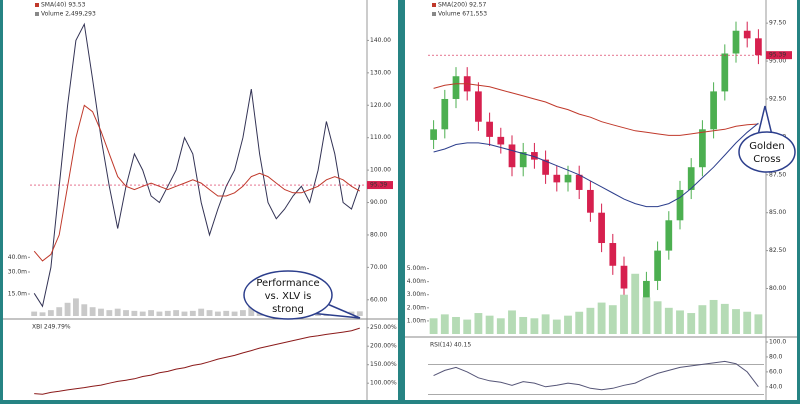 This screenshot has width=800, height=404. What do you see at coordinates (380, 105) in the screenshot?
I see `y-tick-label: 120.00` at bounding box center [380, 105].